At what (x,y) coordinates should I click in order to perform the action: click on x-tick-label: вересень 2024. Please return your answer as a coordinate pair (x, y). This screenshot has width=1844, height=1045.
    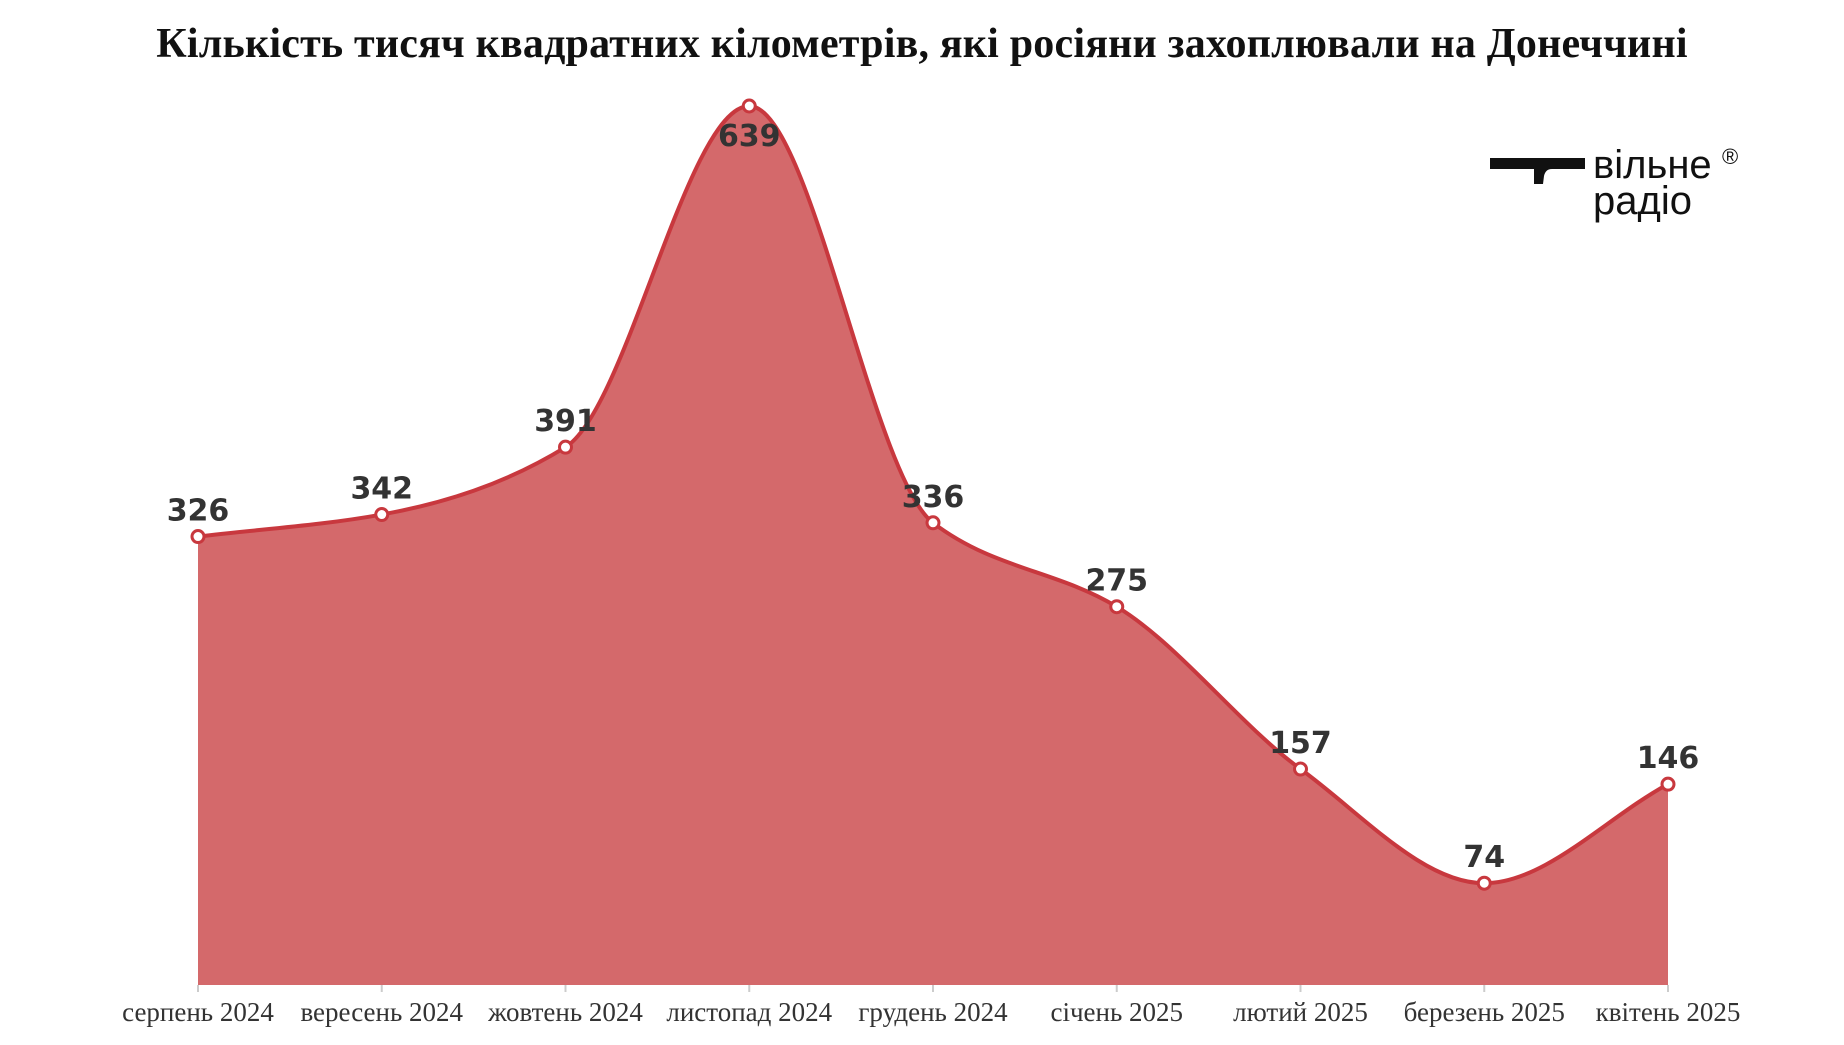
    Looking at the image, I should click on (381, 1012).